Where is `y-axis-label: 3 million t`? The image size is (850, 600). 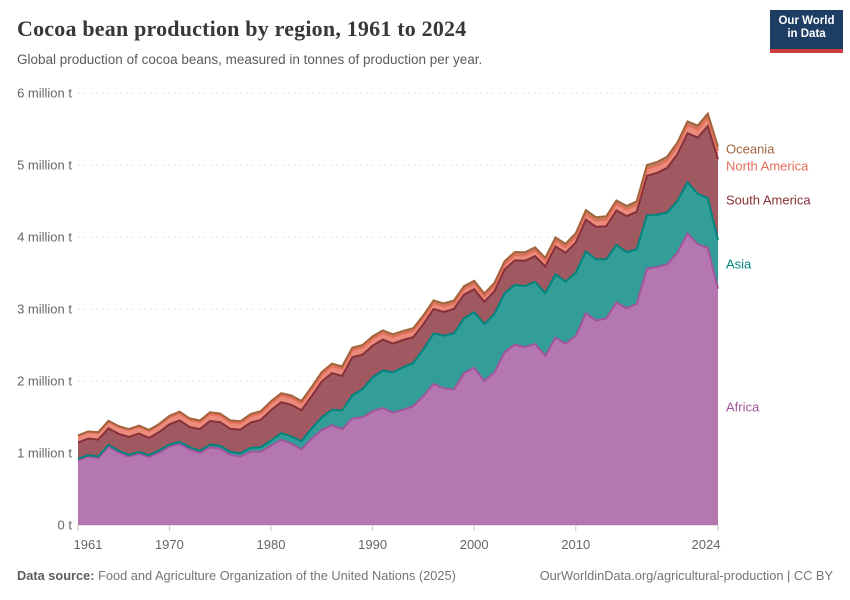 y-axis-label: 3 million t is located at coordinates (44, 309).